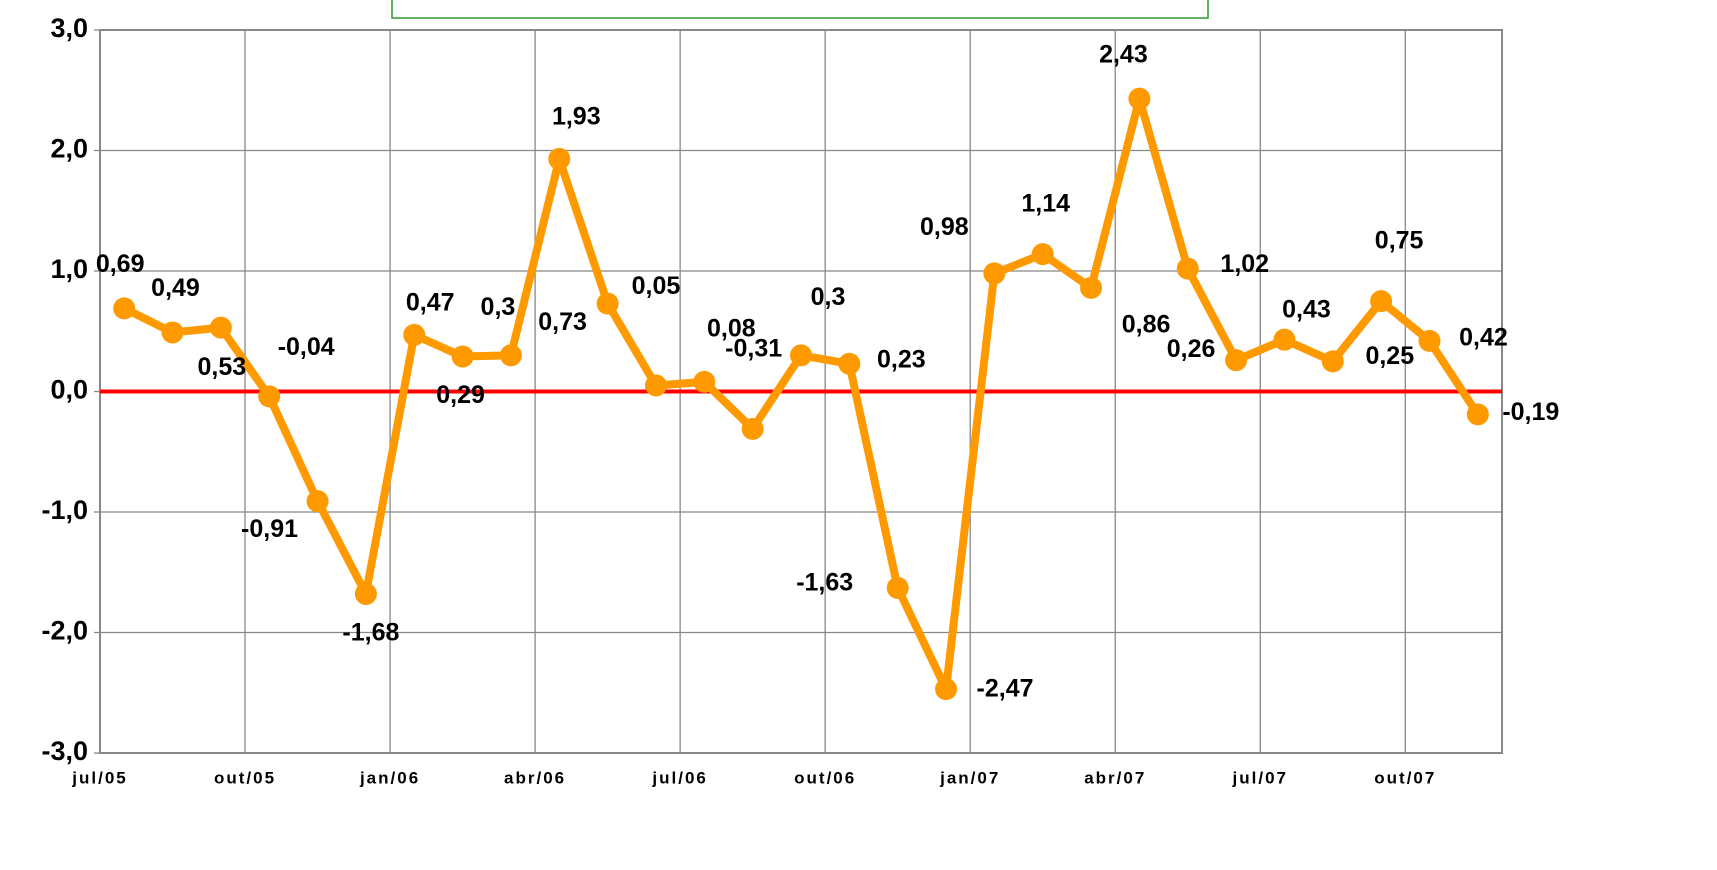 The height and width of the screenshot is (870, 1717). I want to click on data-label: -1,63, so click(824, 583).